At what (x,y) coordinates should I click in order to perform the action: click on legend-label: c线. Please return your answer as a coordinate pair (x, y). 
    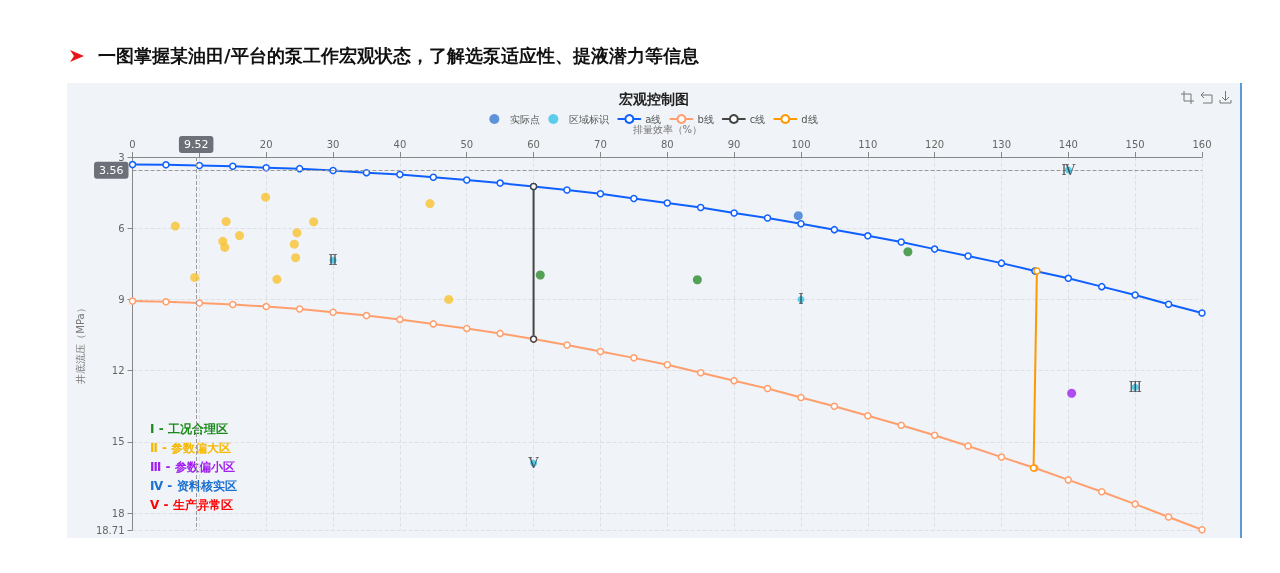
    Looking at the image, I should click on (757, 119).